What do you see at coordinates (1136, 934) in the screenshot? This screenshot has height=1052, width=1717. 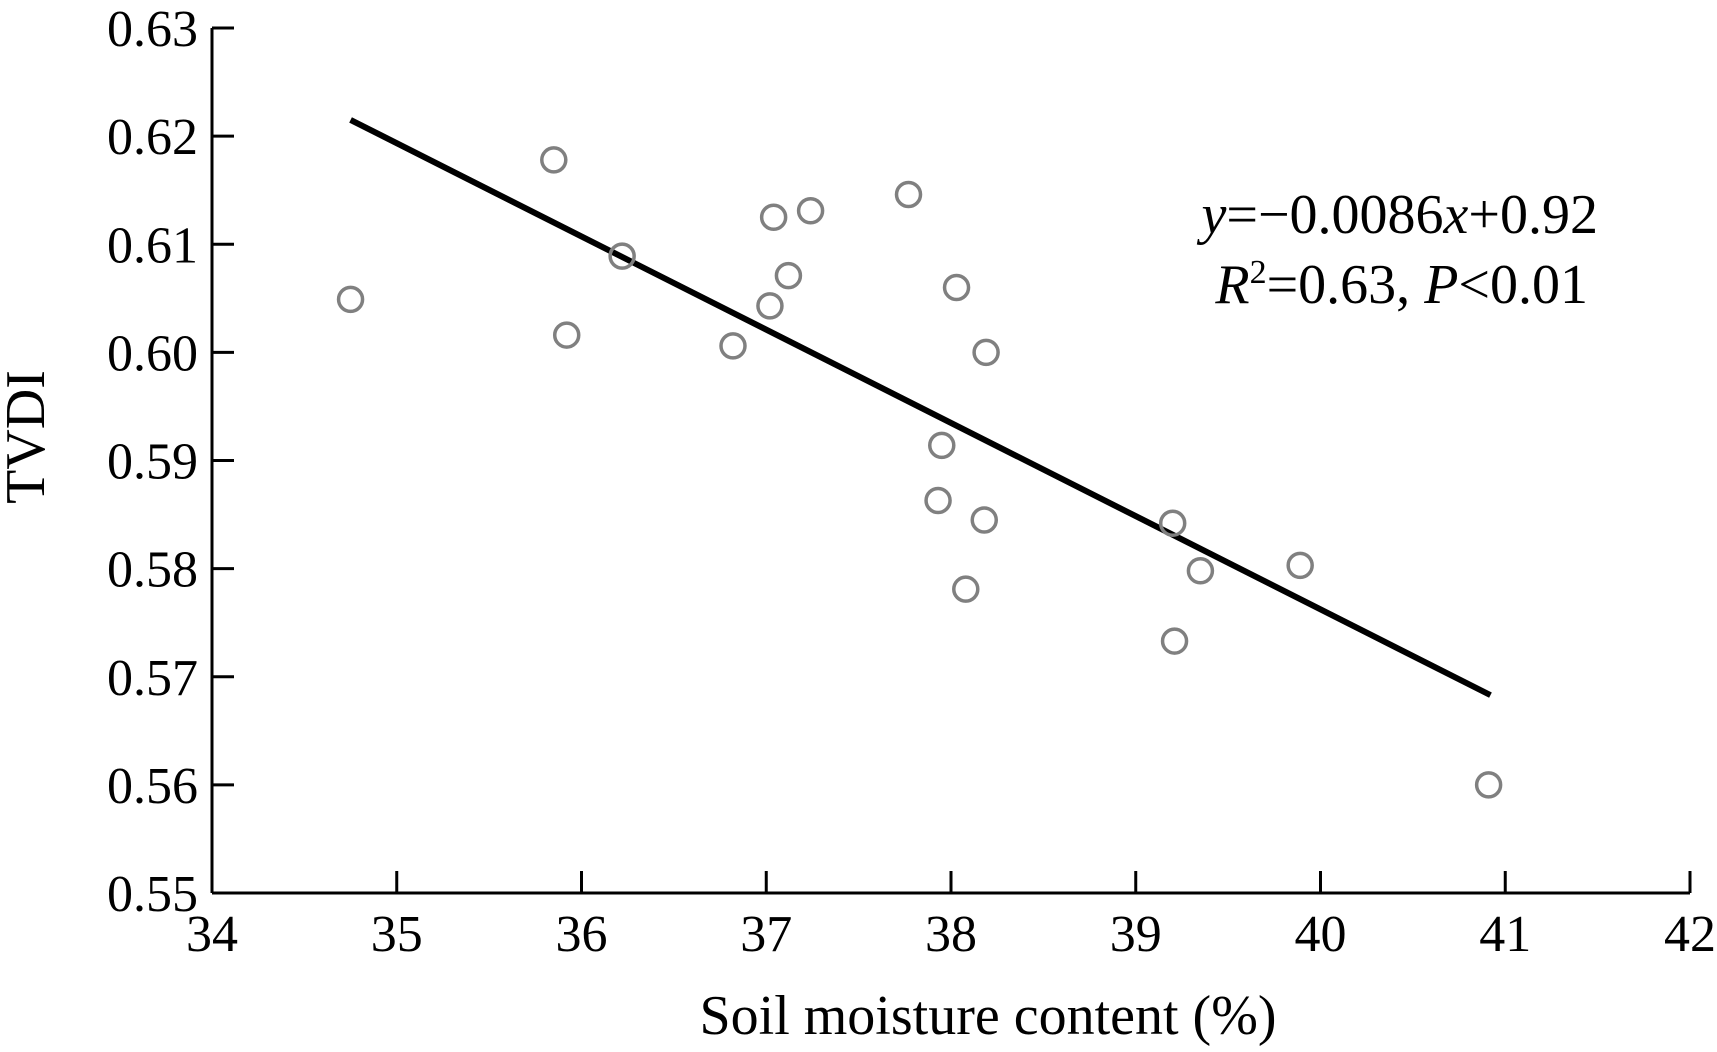 I see `x-tick-label: 39` at bounding box center [1136, 934].